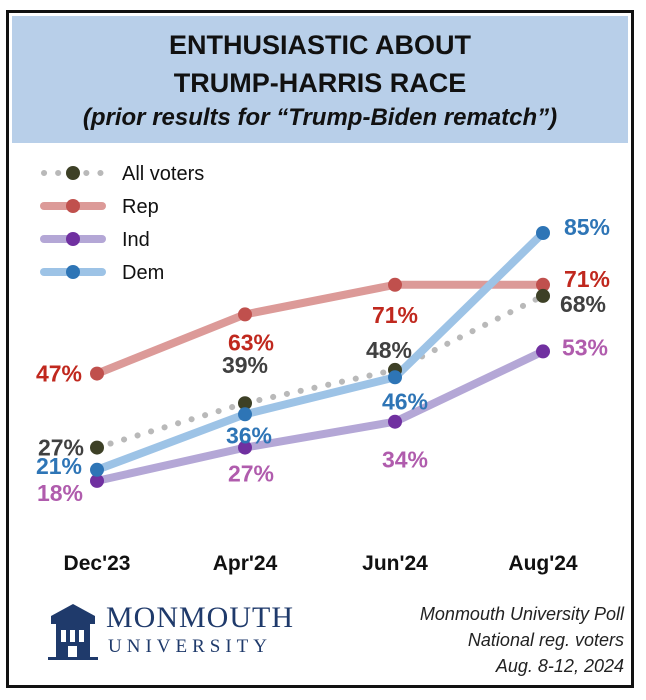 The image size is (646, 700). I want to click on data-label-rep-4: 71%, so click(587, 279).